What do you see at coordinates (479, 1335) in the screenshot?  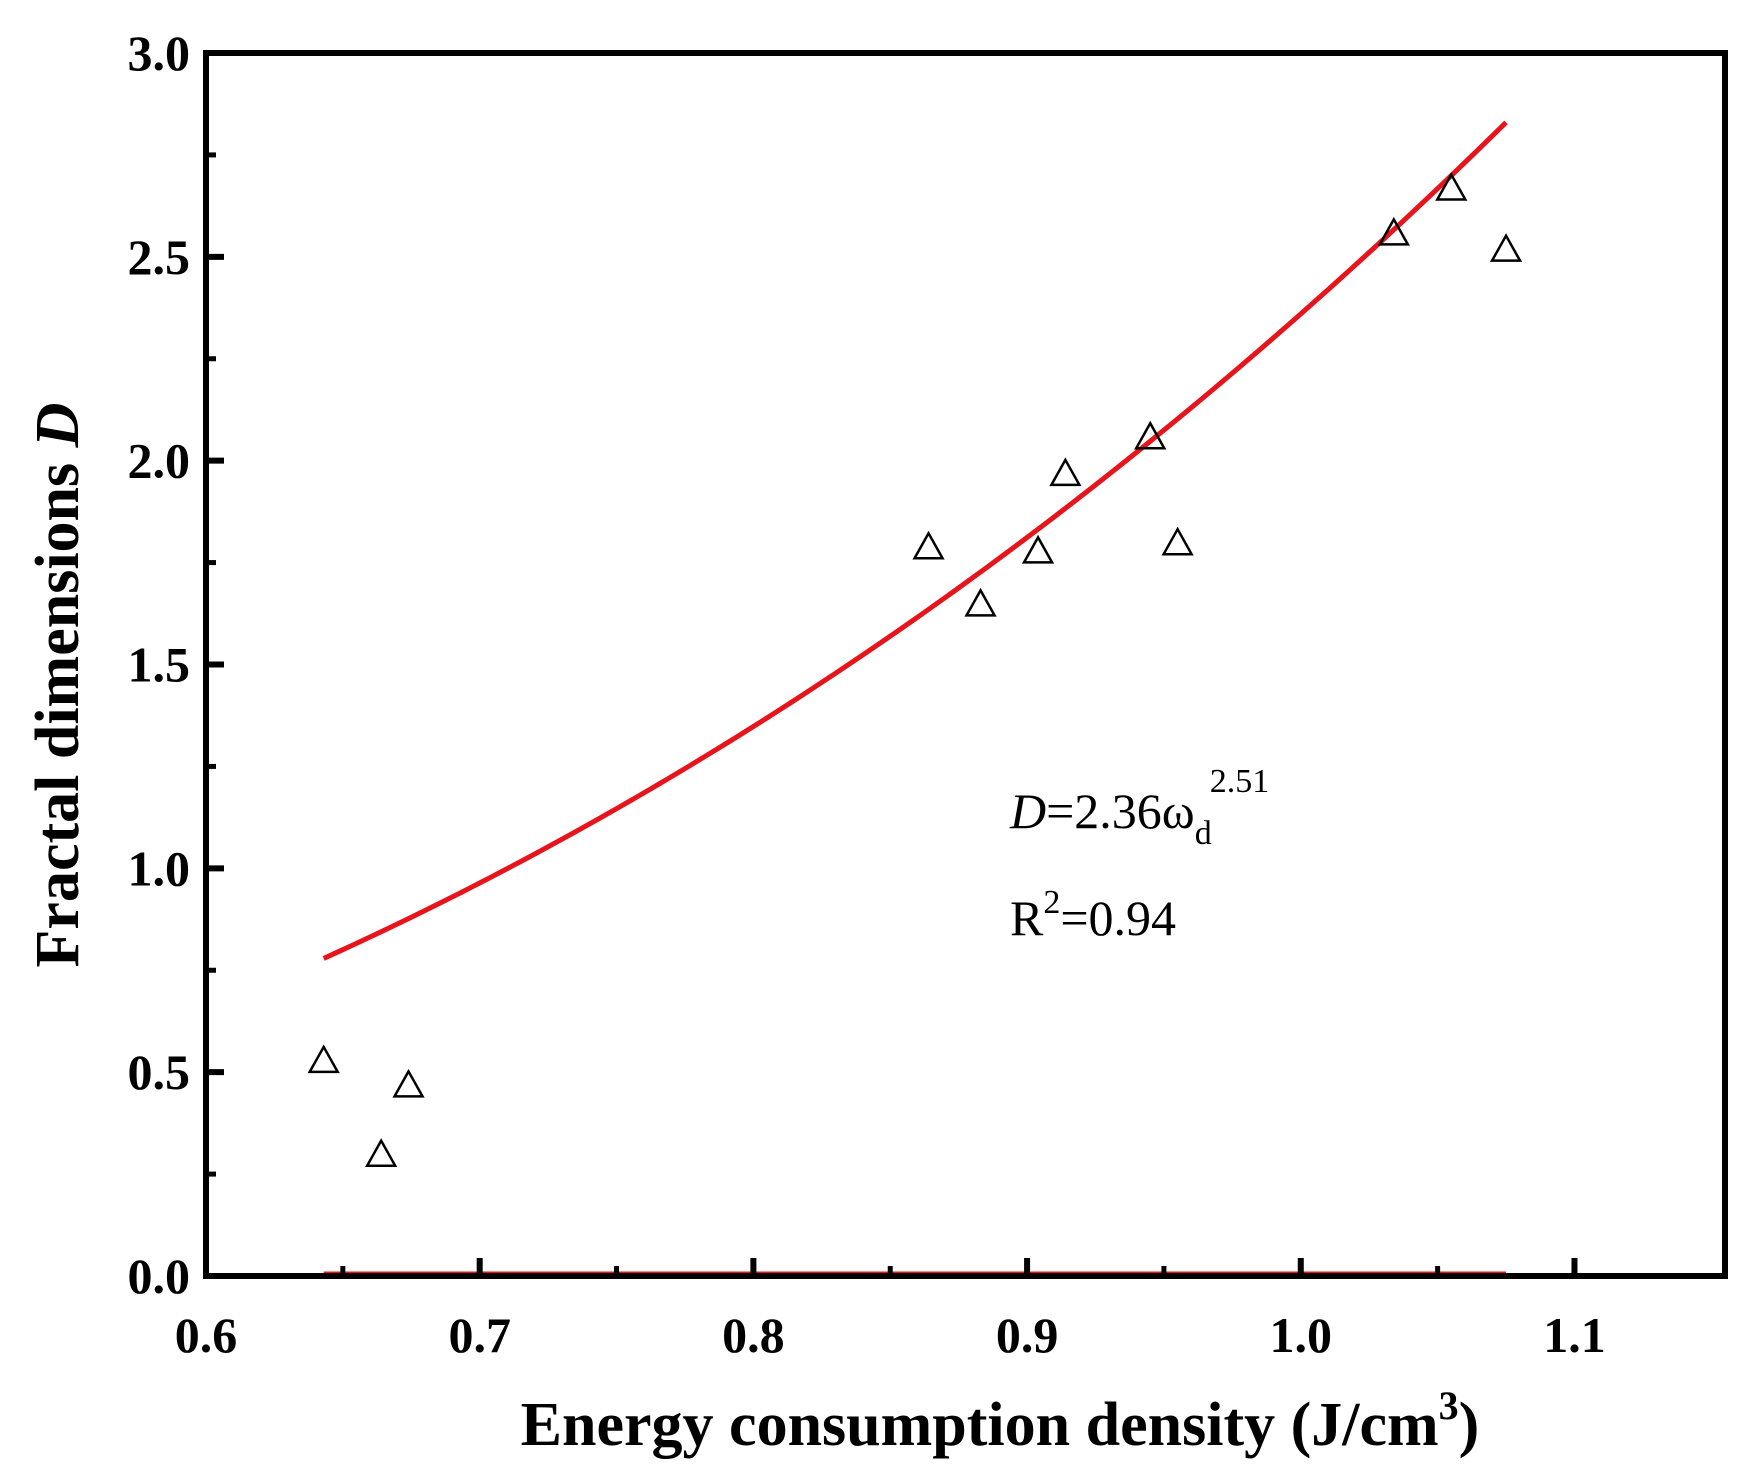 I see `x-tick-label: 0.7` at bounding box center [479, 1335].